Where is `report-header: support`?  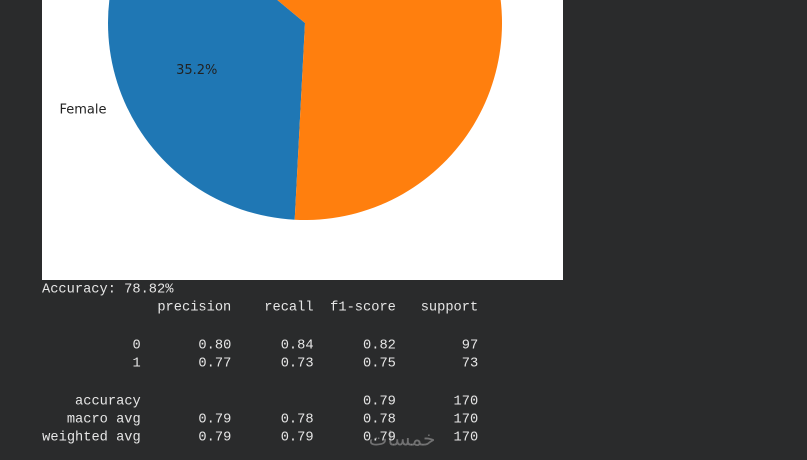
report-header: support is located at coordinates (450, 308).